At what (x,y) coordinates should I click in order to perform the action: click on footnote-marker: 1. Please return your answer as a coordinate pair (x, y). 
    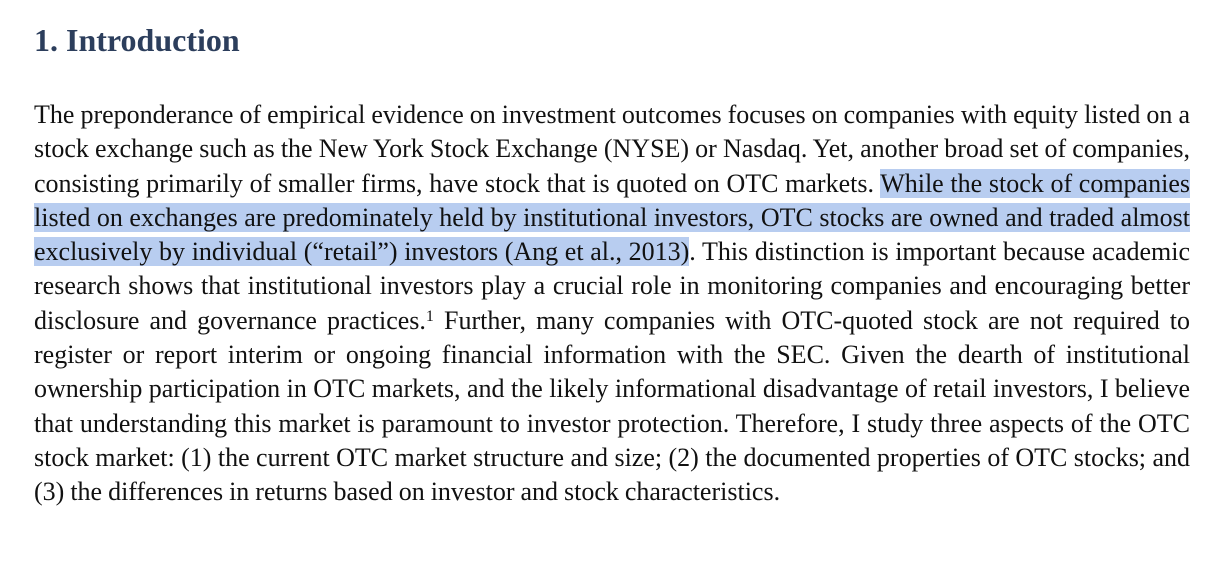
    Looking at the image, I should click on (429, 317).